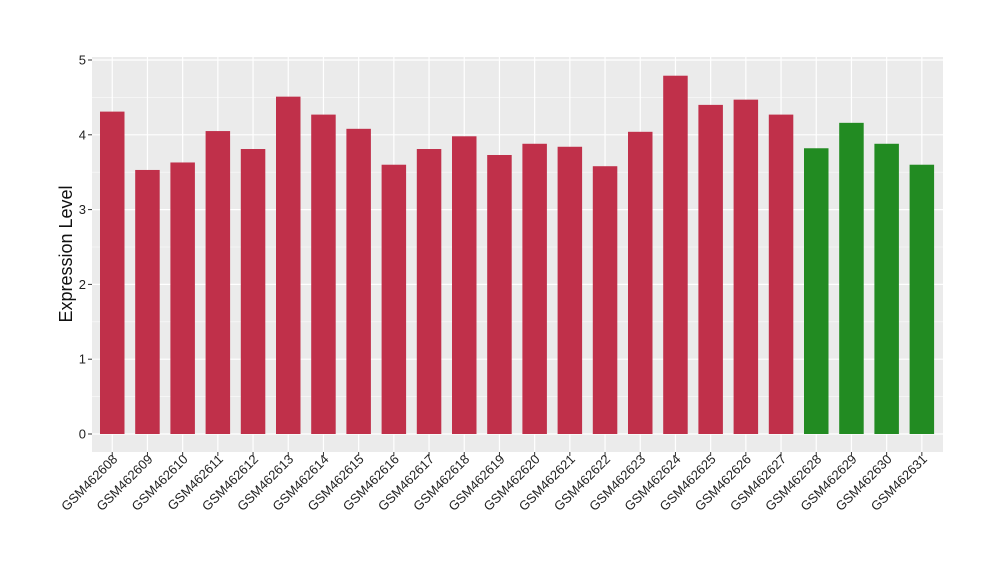  I want to click on bar-GSM462625, so click(710, 269).